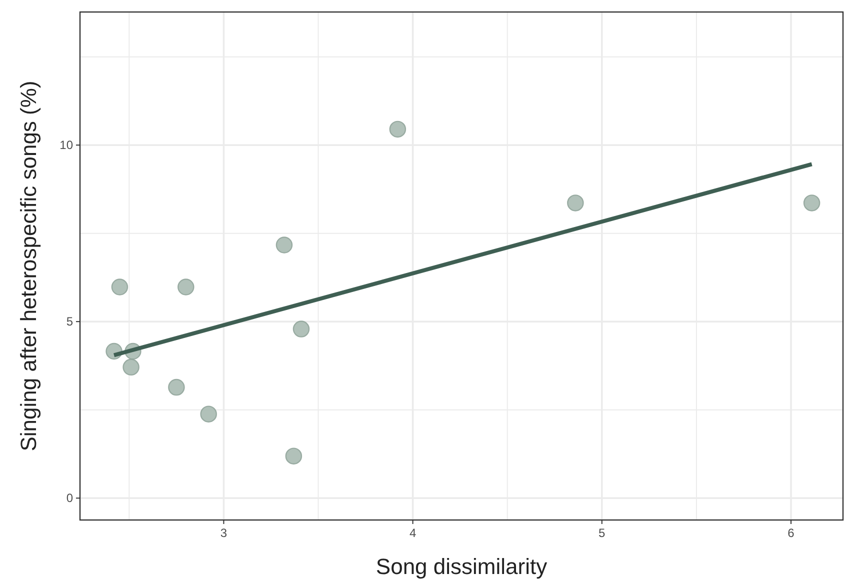  Describe the element at coordinates (70, 321) in the screenshot. I see `y-tick-label: 5` at that location.